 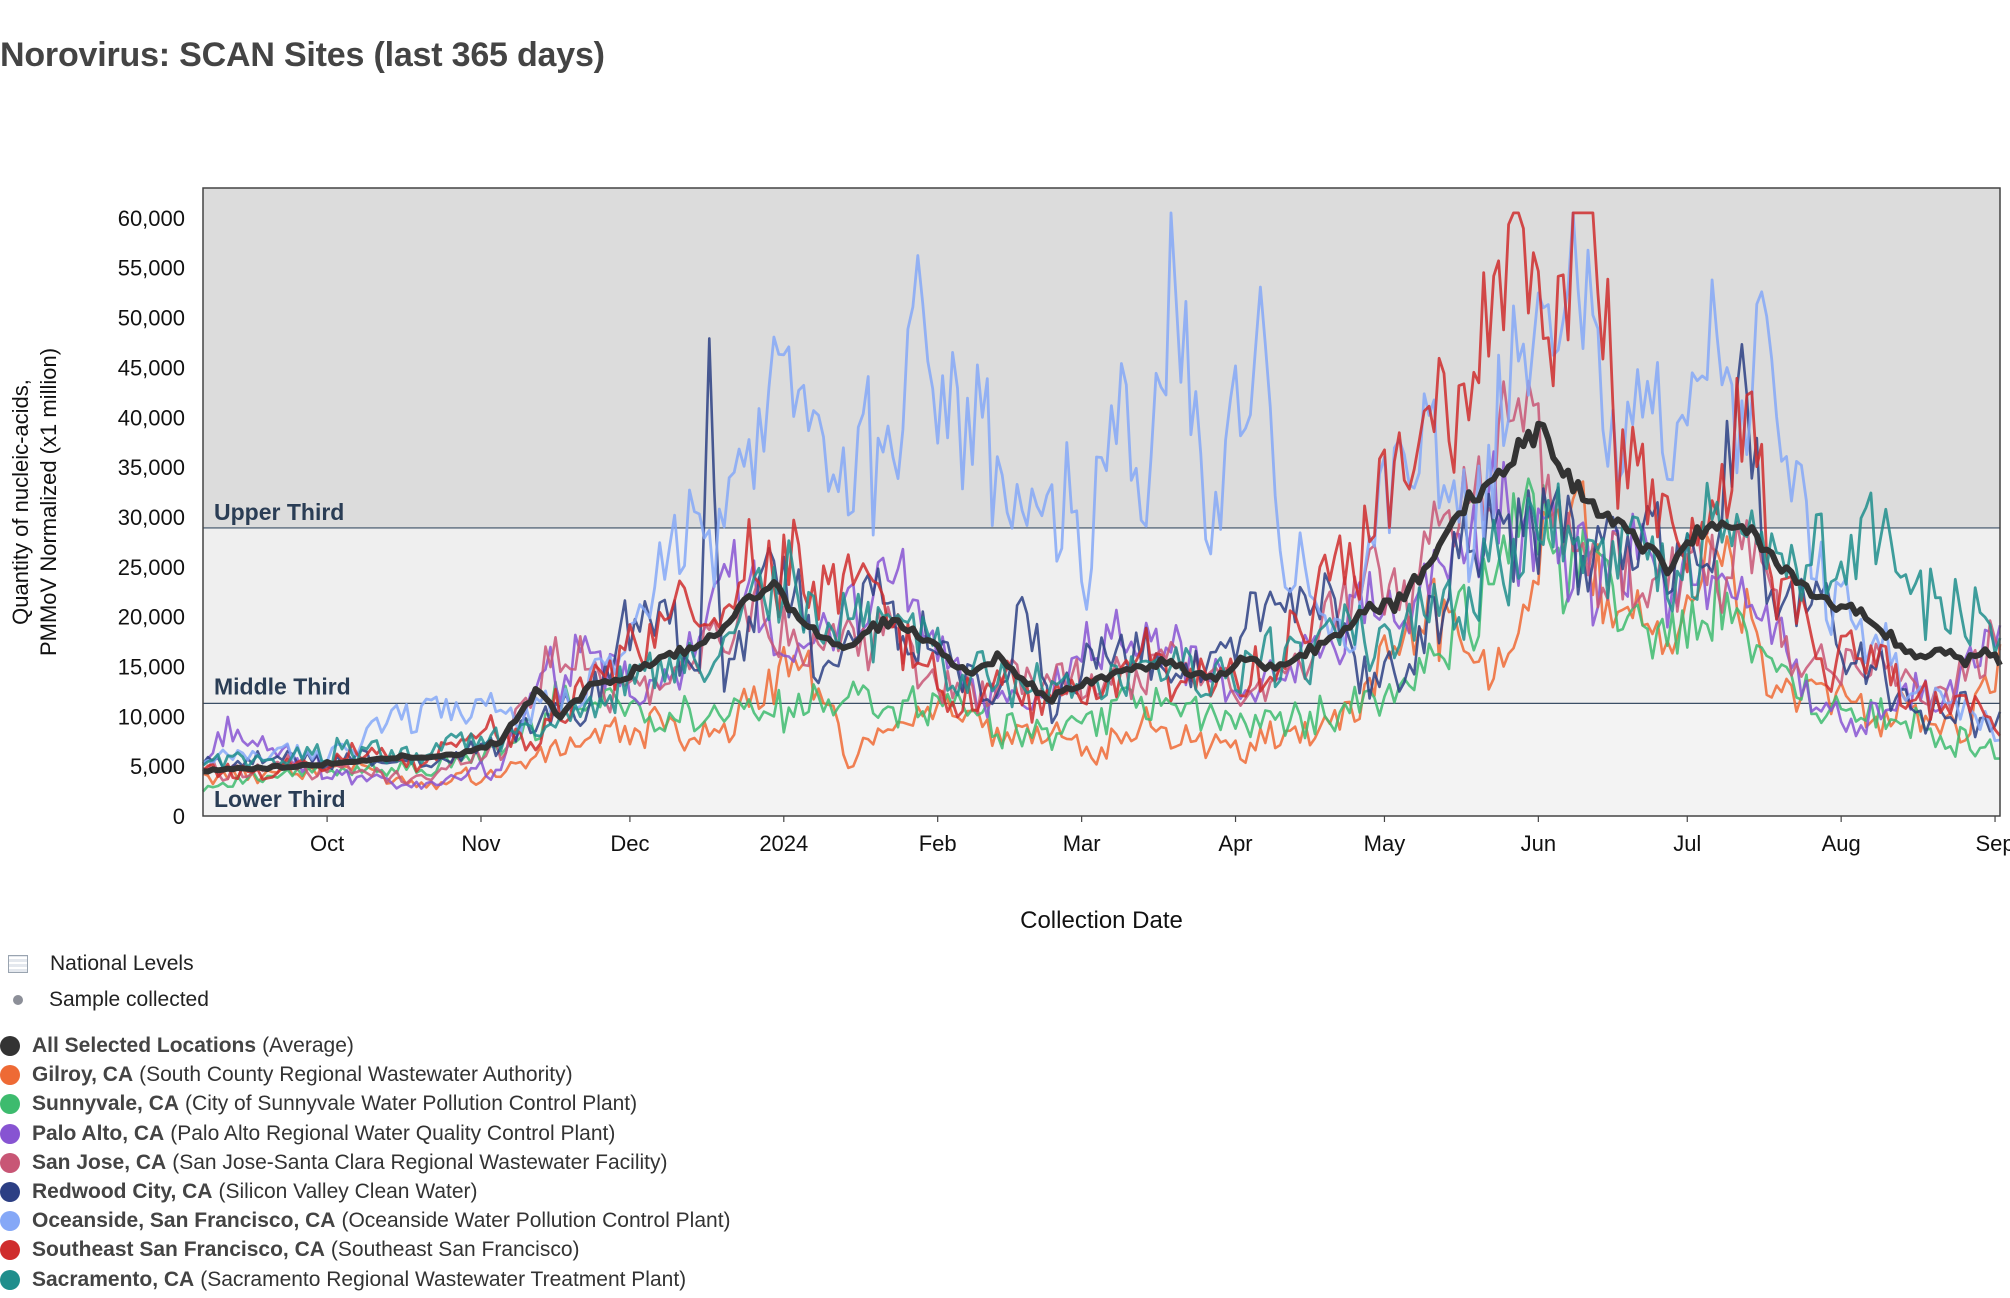 What do you see at coordinates (327, 843) in the screenshot?
I see `x-tick-label: Oct` at bounding box center [327, 843].